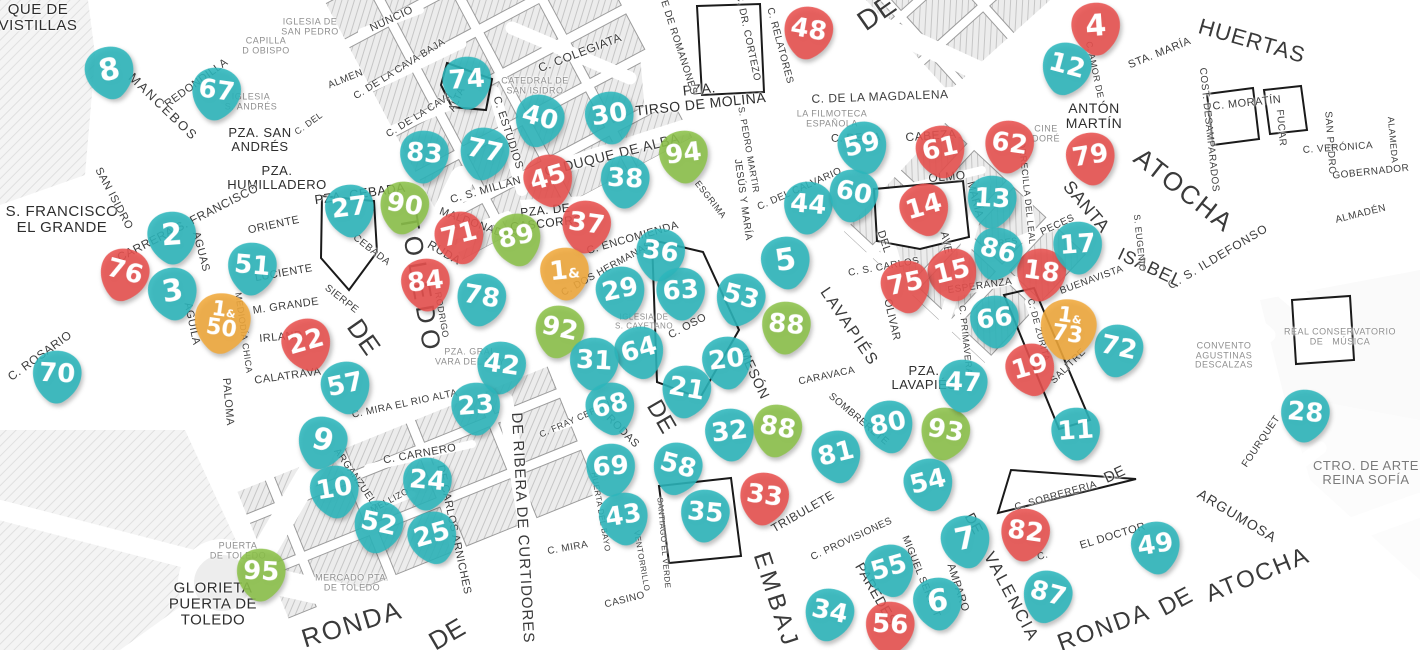 This screenshot has width=1420, height=650. What do you see at coordinates (173, 295) in the screenshot?
I see `marker-3: 3` at bounding box center [173, 295].